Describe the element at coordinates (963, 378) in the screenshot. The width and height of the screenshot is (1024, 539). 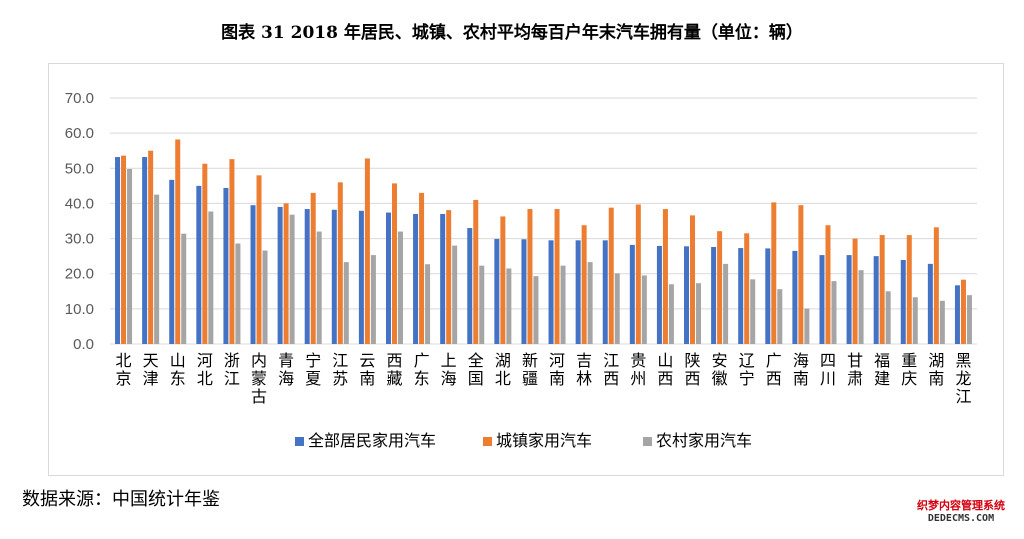
I see `x-tick-label: 黑龙江` at that location.